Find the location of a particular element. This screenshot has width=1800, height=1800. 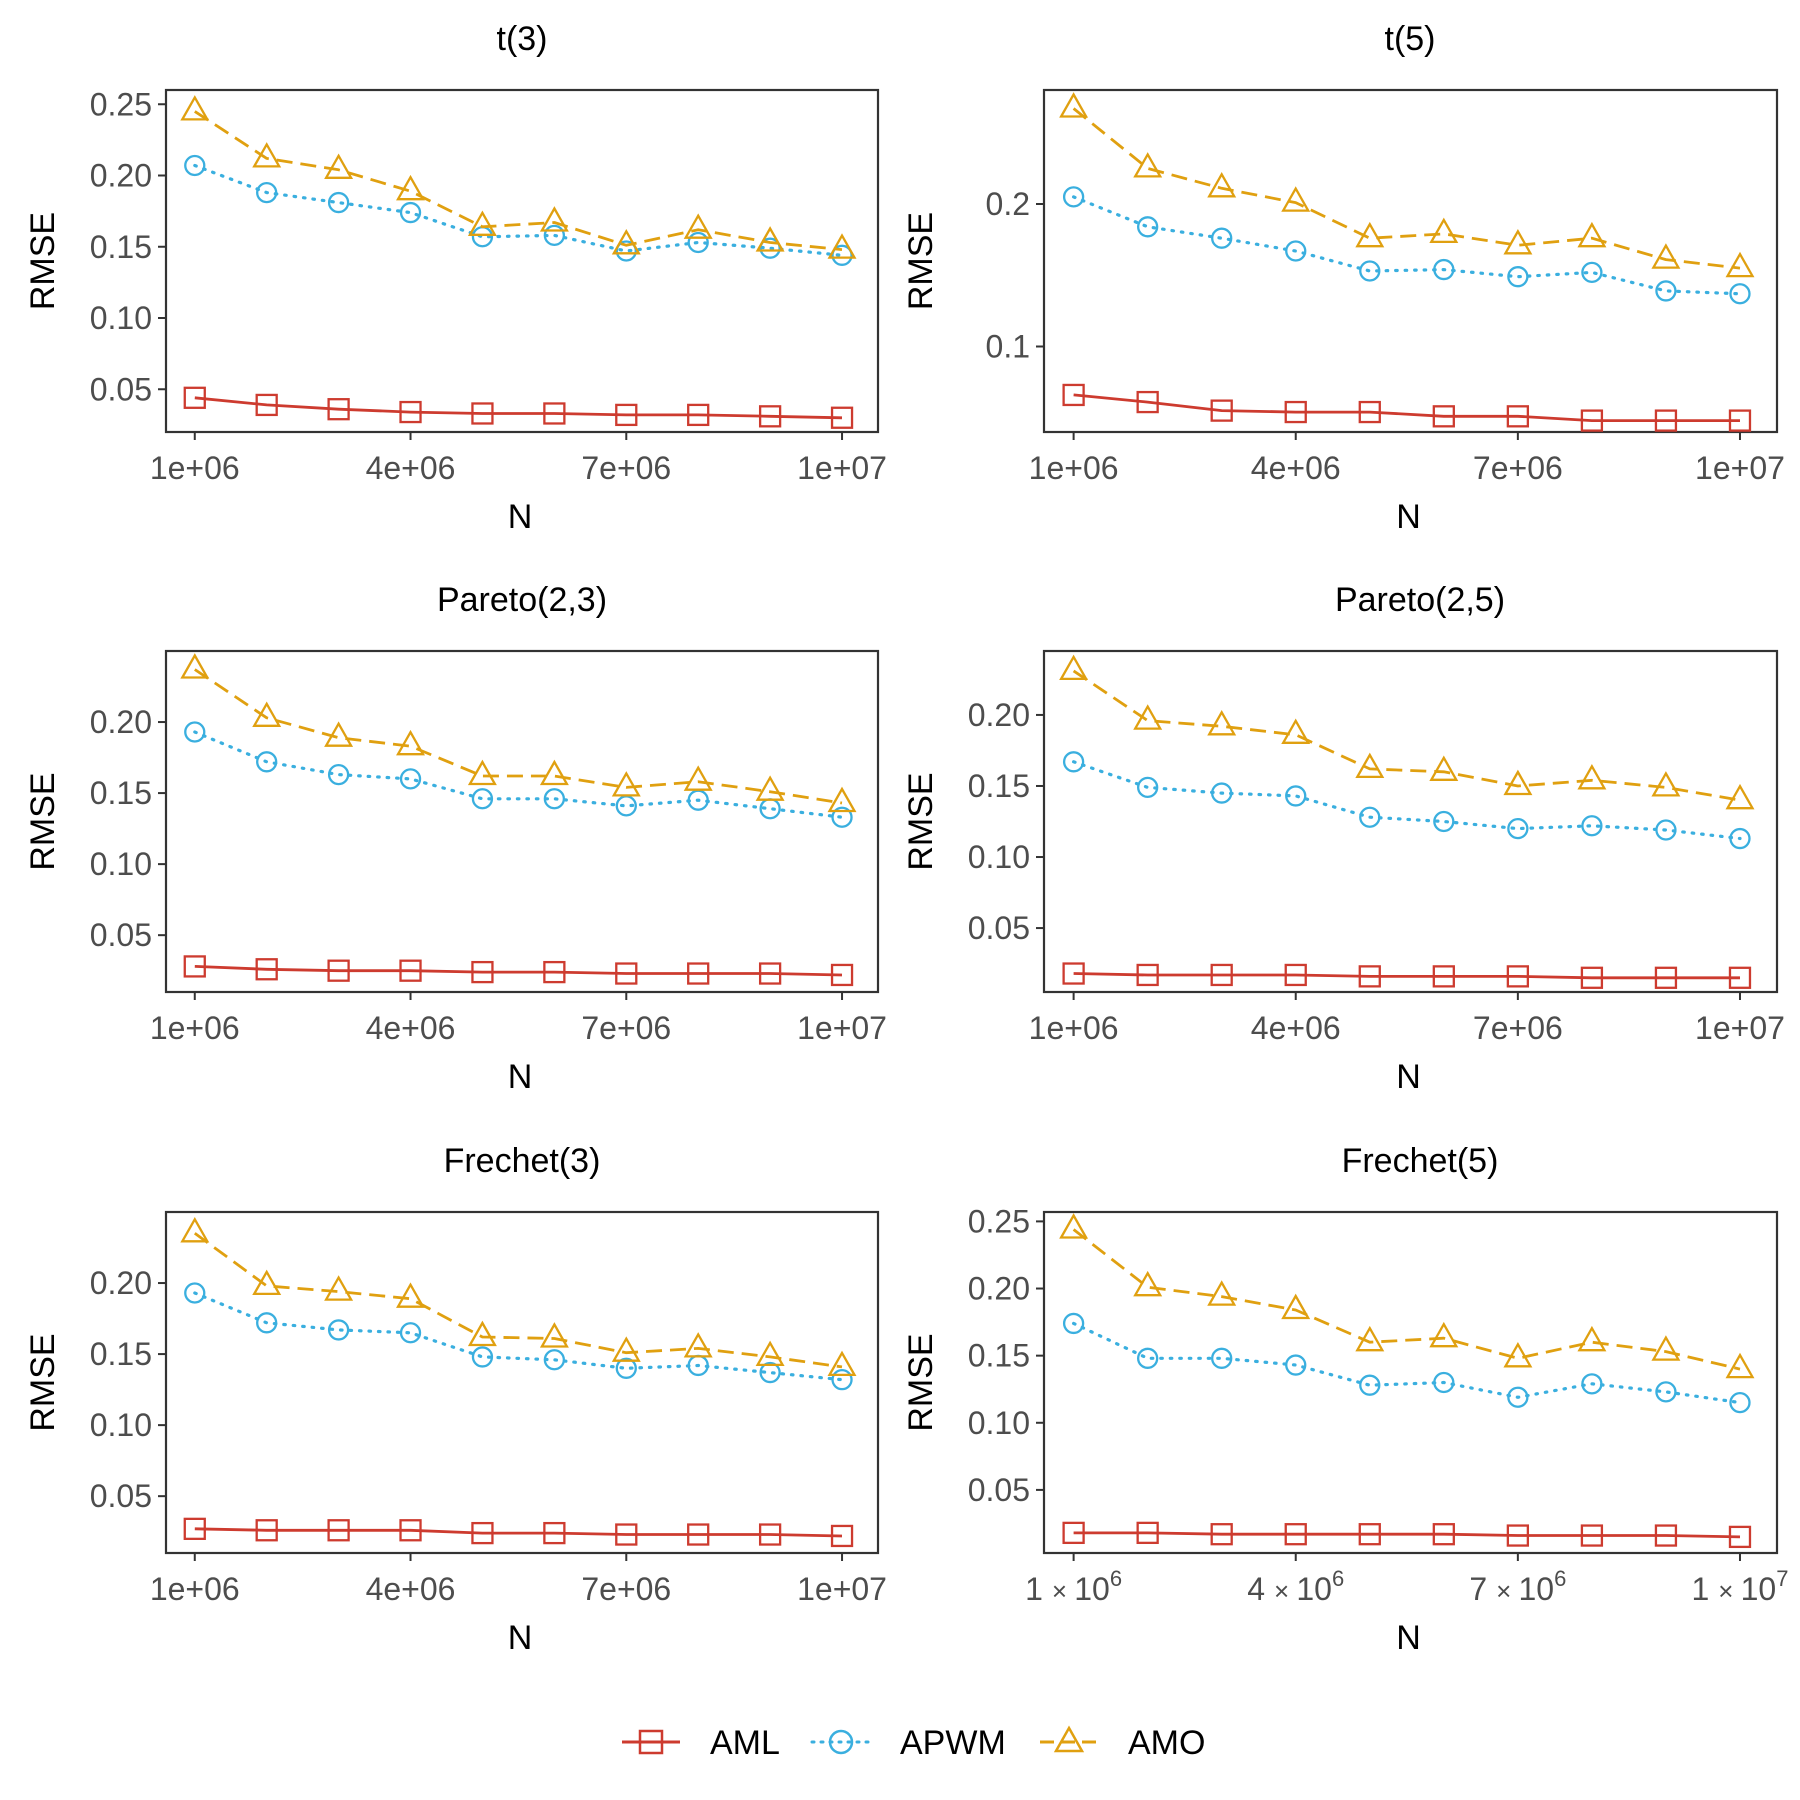

y-tick-label: 0.20 is located at coordinates (121, 176).